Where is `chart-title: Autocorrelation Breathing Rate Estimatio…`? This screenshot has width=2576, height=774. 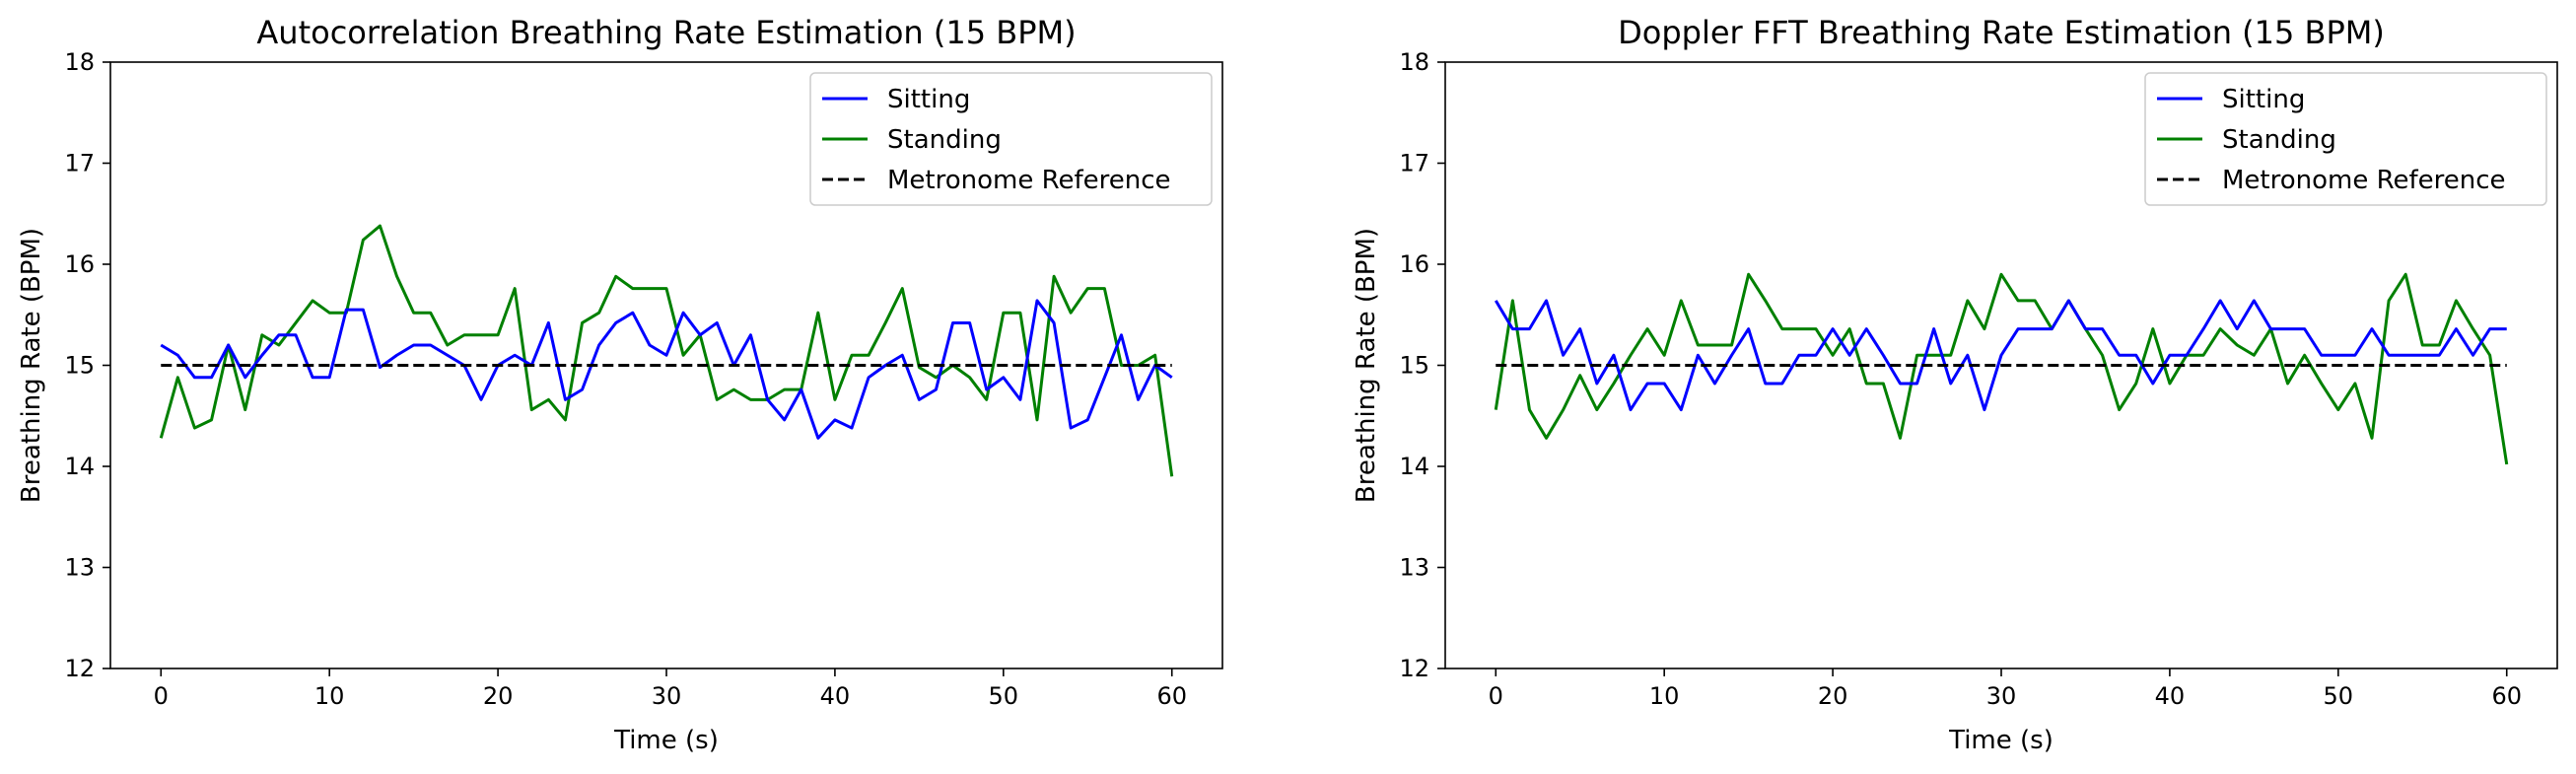 chart-title: Autocorrelation Breathing Rate Estimatio… is located at coordinates (666, 32).